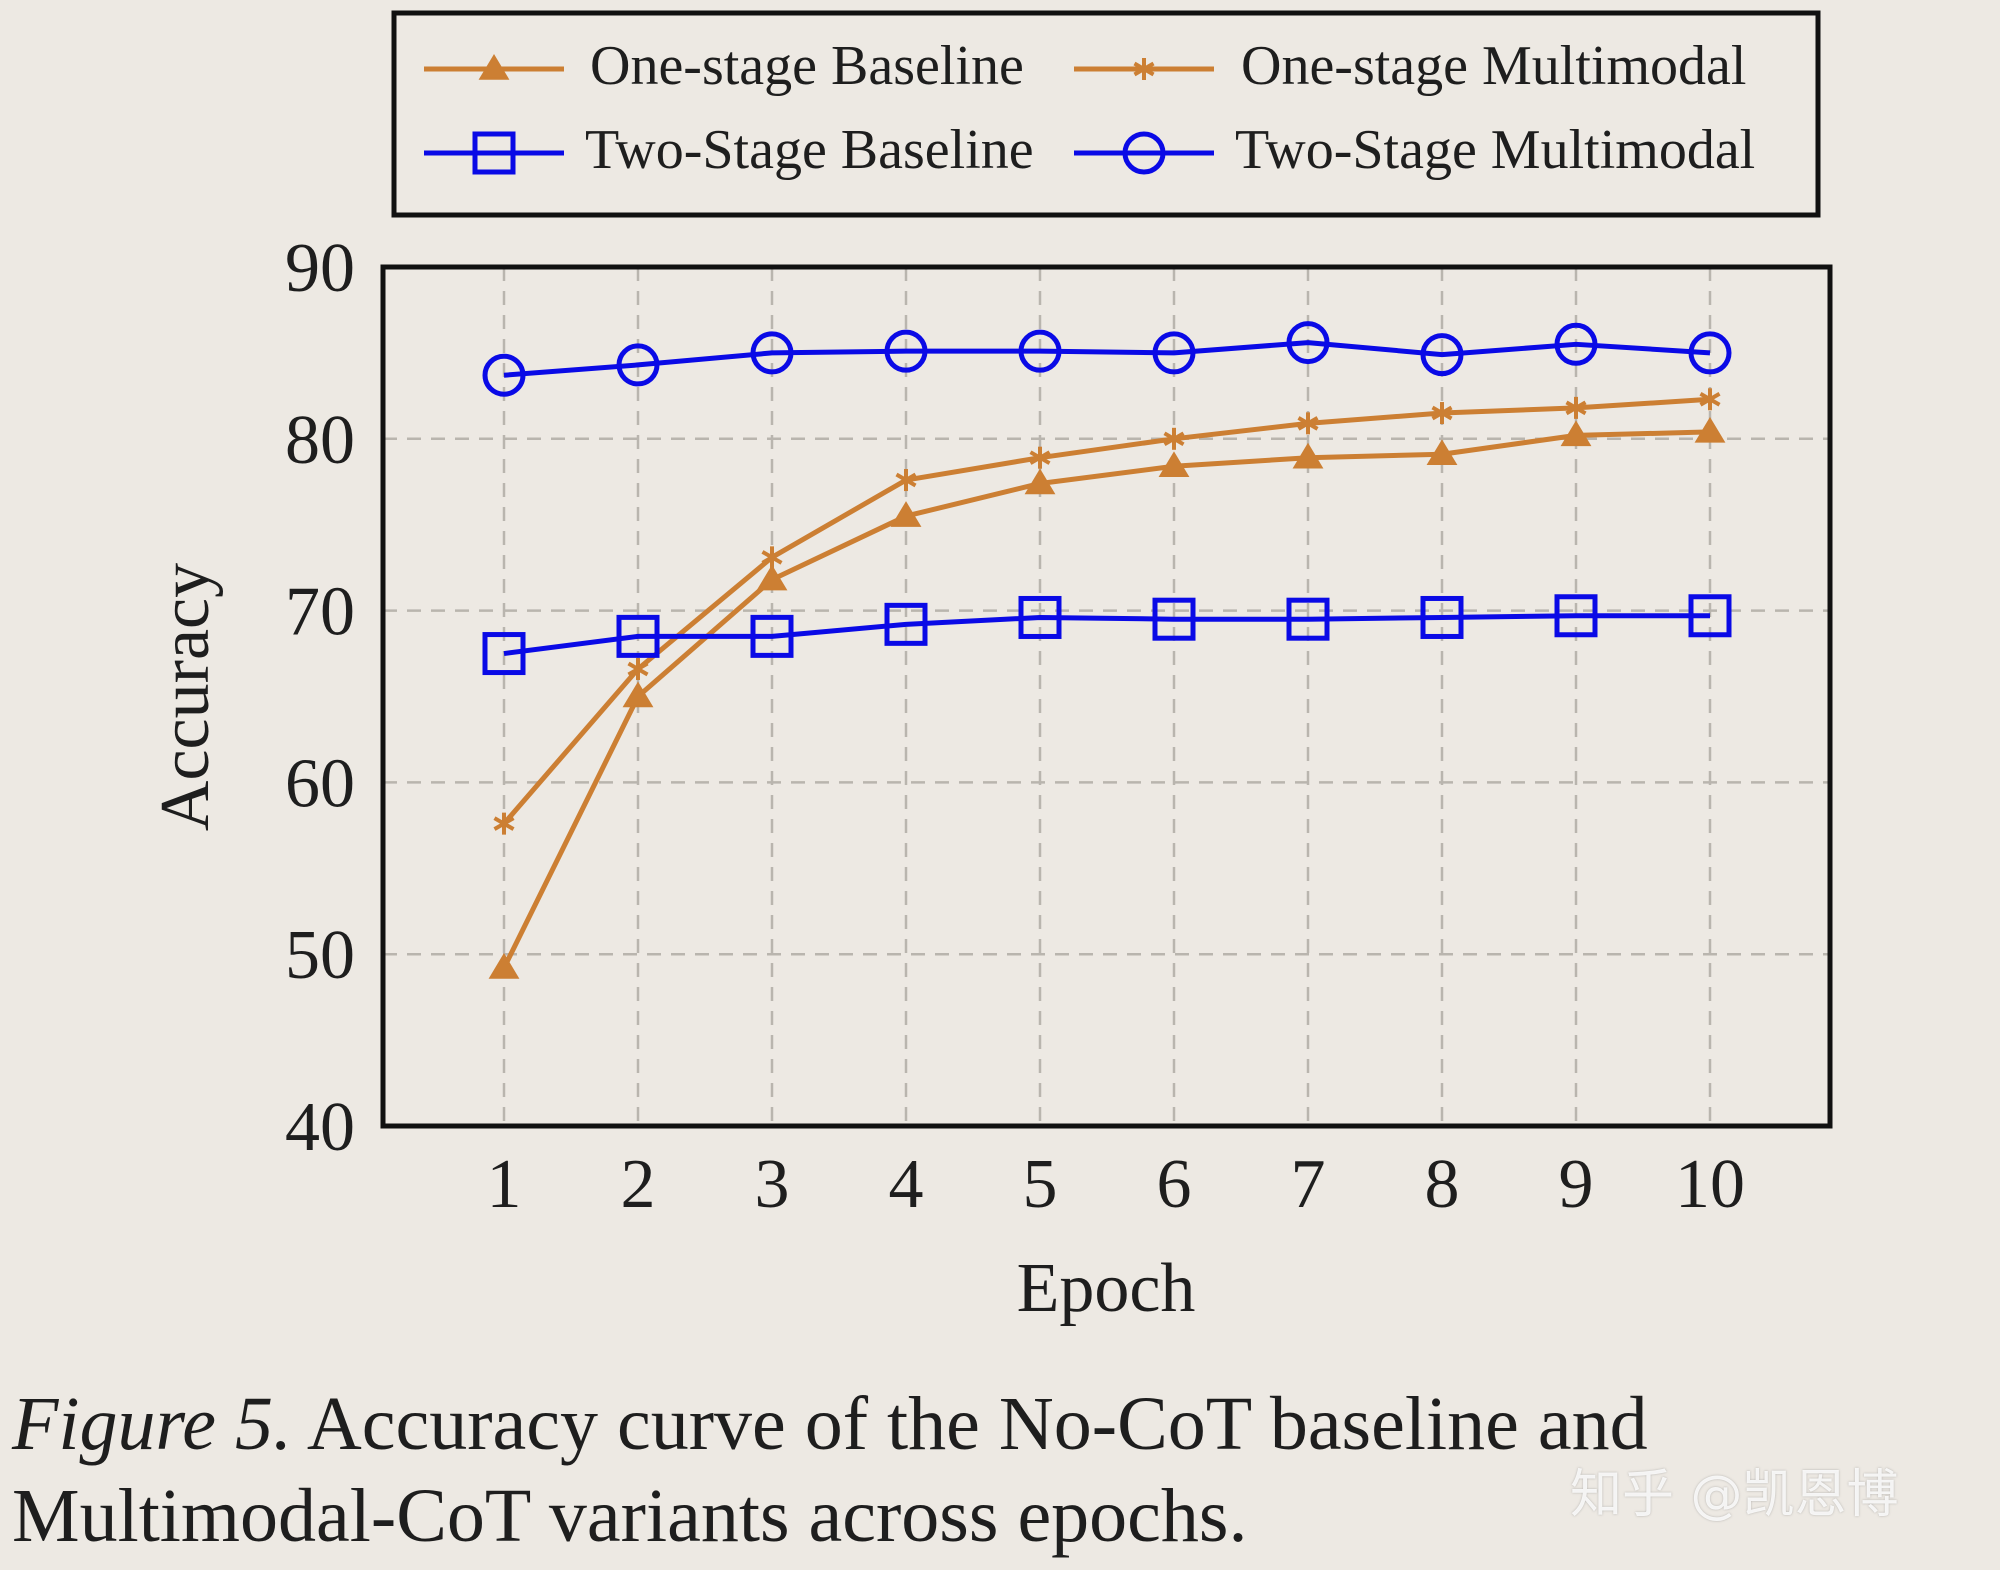  What do you see at coordinates (320, 440) in the screenshot?
I see `y-tick-label: 80` at bounding box center [320, 440].